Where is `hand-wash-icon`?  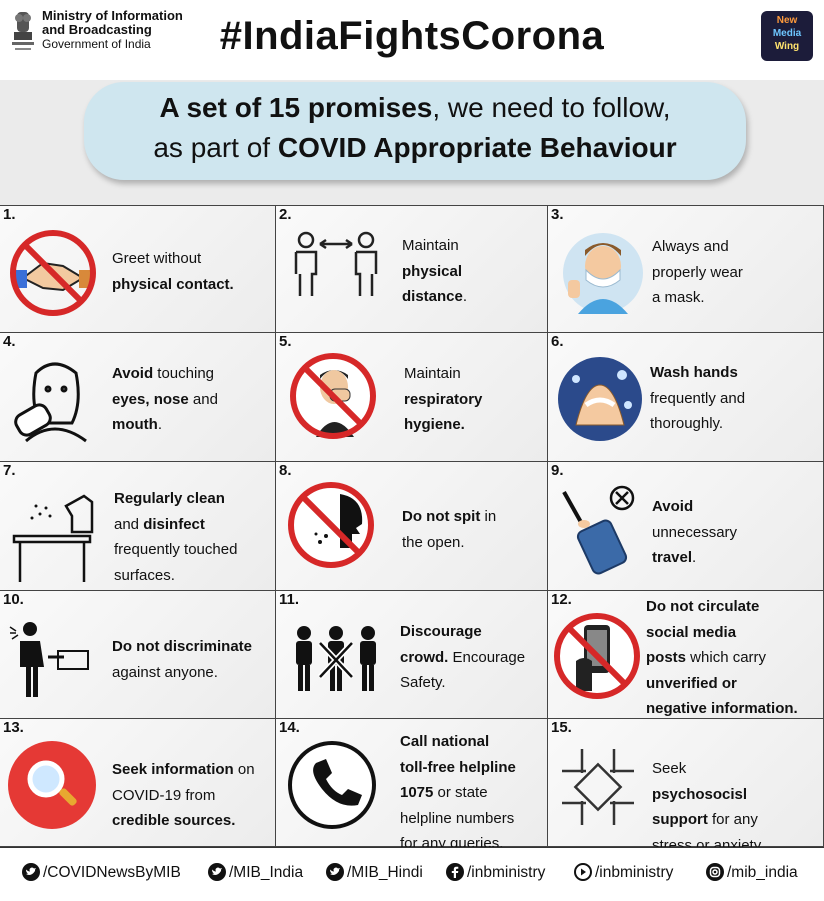 hand-wash-icon is located at coordinates (600, 401).